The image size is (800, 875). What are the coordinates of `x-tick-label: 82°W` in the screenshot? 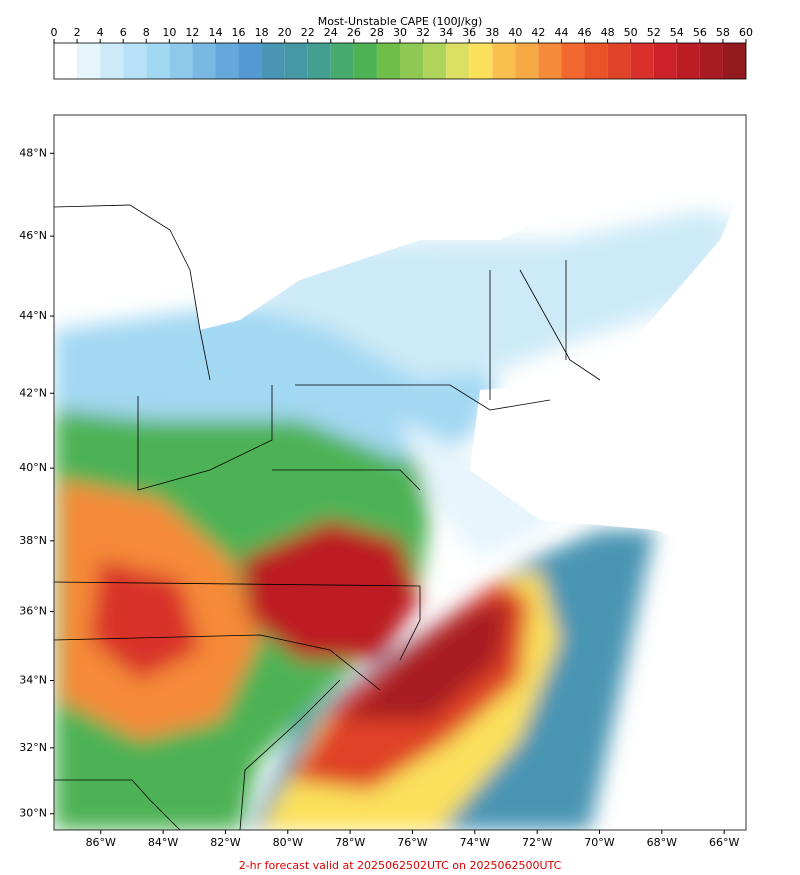 It's located at (225, 842).